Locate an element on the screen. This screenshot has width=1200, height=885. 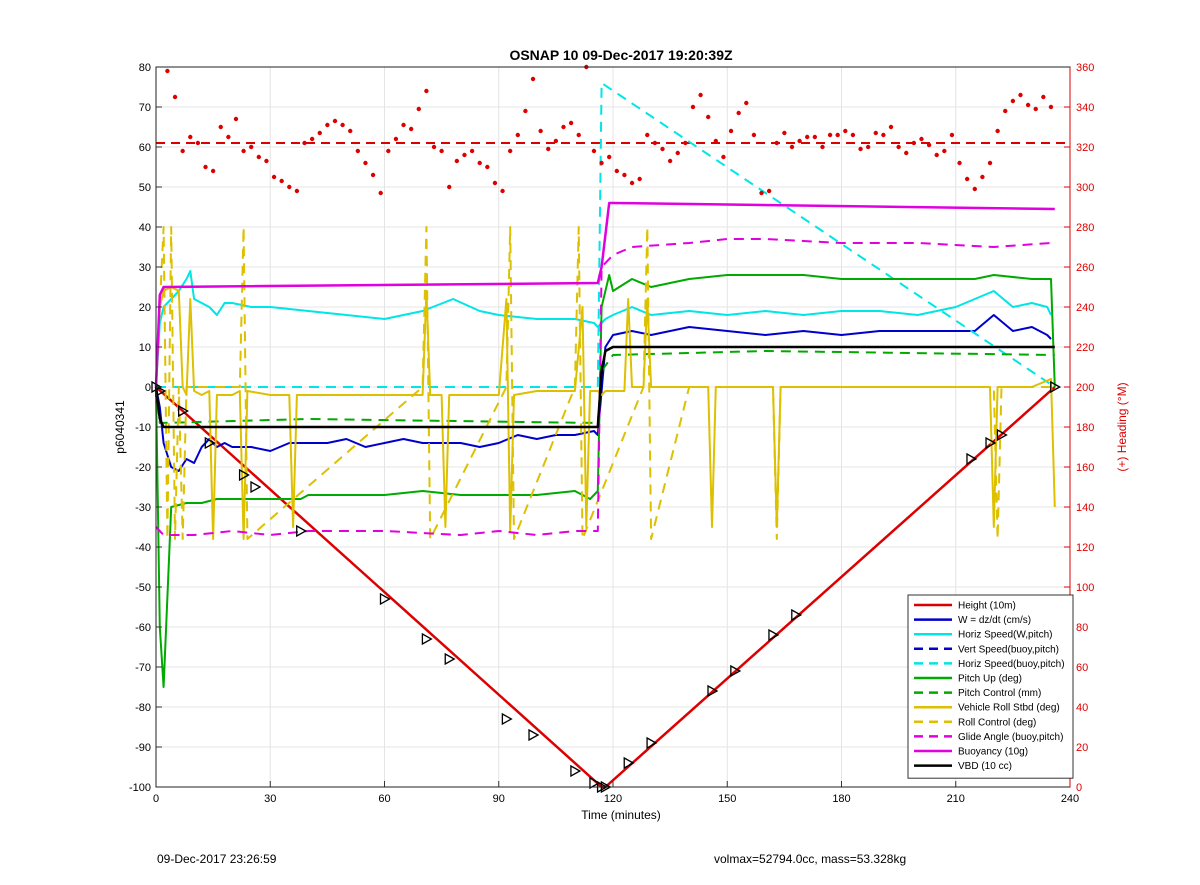
y-tick-label: -50 is located at coordinates (143, 588).